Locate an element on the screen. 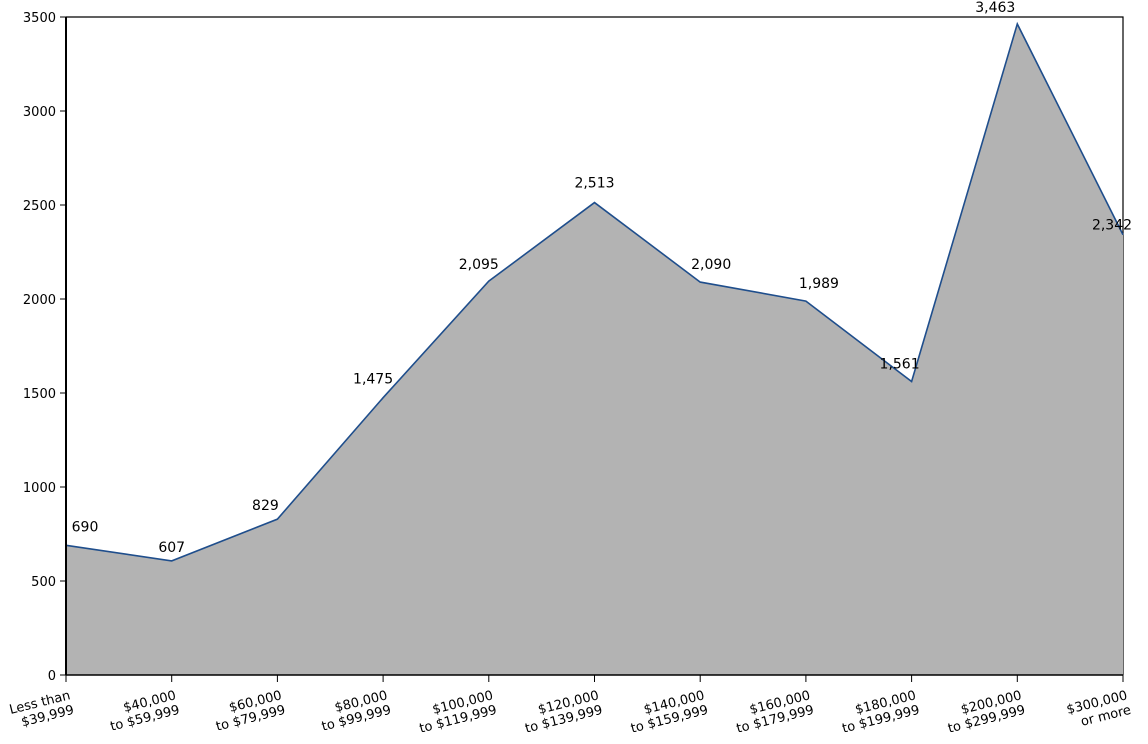 The image size is (1148, 744). data-label: 1,989 is located at coordinates (819, 284).